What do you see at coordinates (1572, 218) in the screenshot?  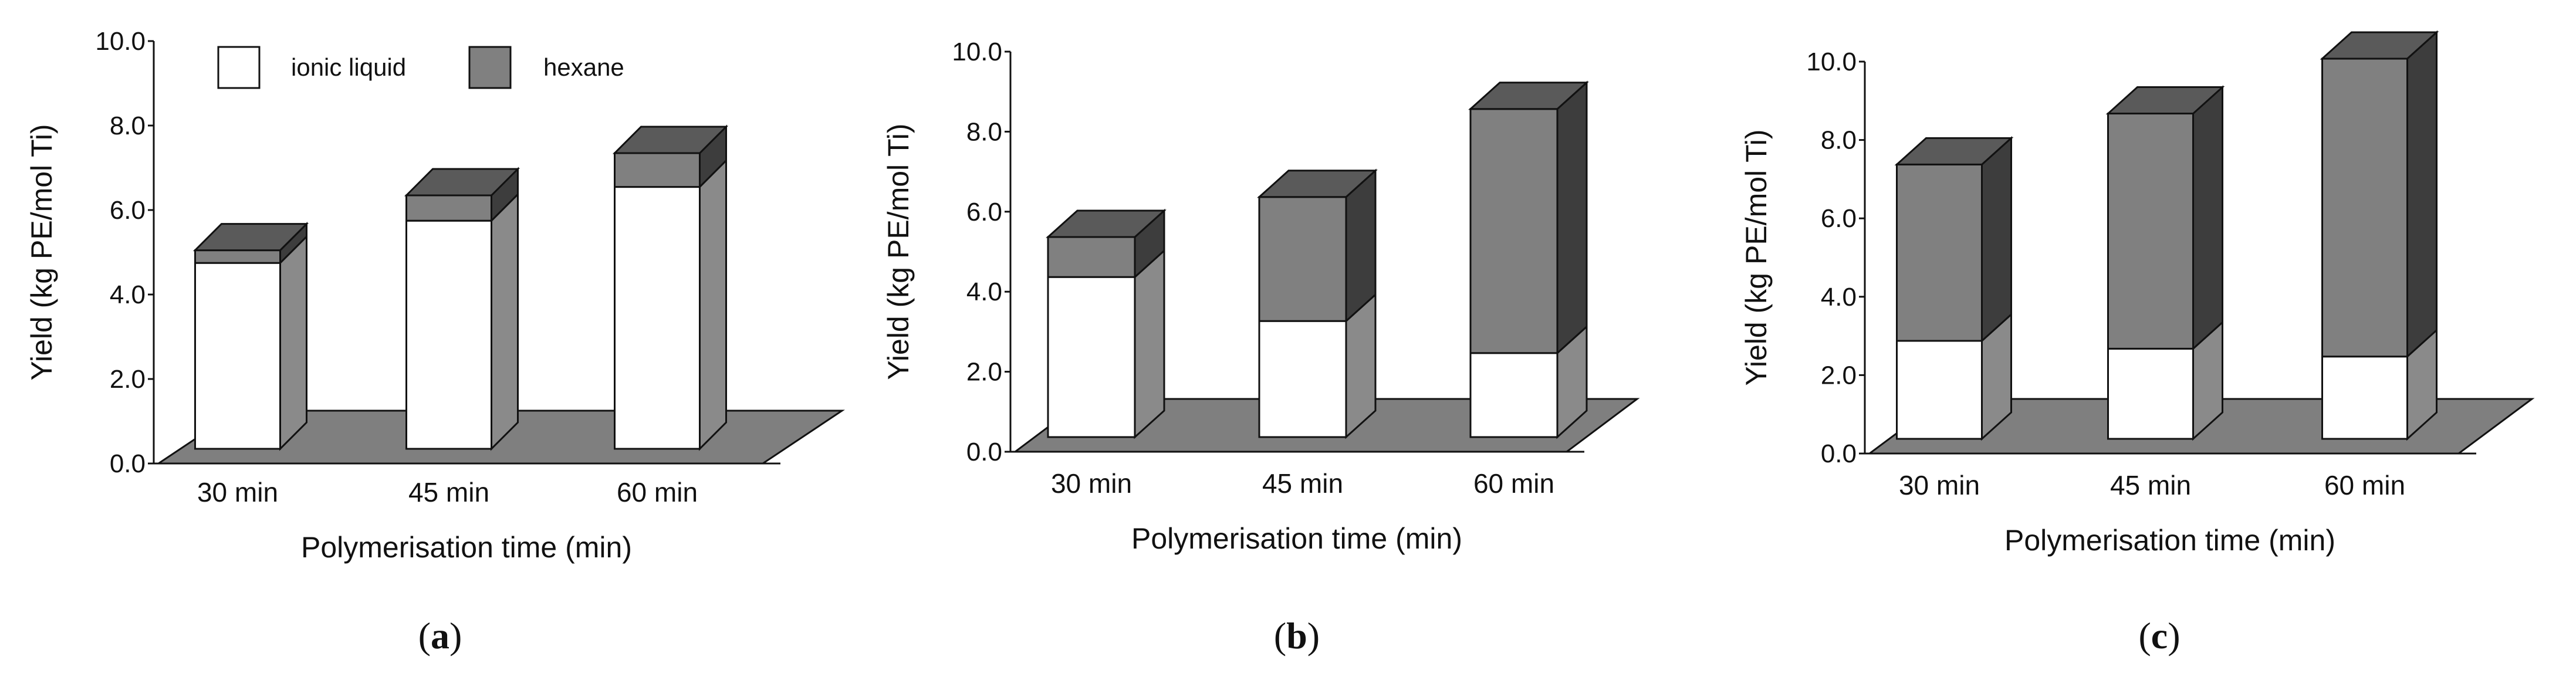 I see `panel-b-bar-hexane-side` at bounding box center [1572, 218].